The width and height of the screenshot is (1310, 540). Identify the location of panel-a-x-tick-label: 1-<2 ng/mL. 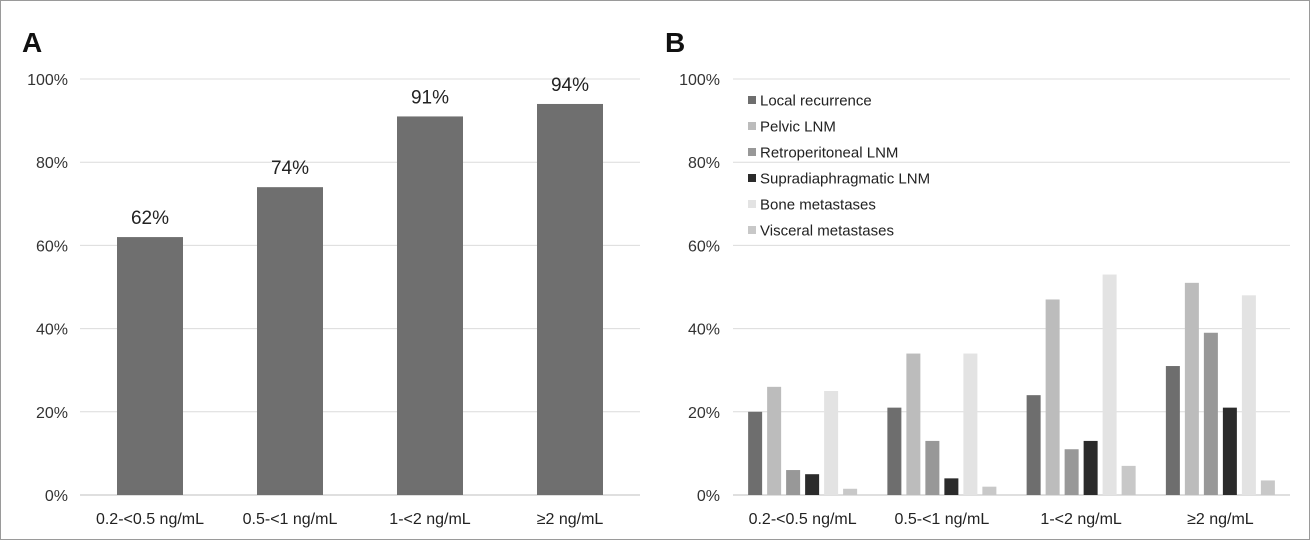
(429, 519).